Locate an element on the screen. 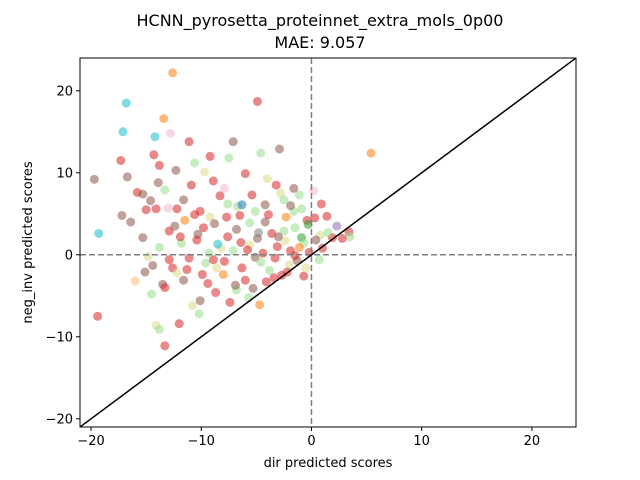  y-axis-label: neg_inv predicted scores is located at coordinates (28, 242).